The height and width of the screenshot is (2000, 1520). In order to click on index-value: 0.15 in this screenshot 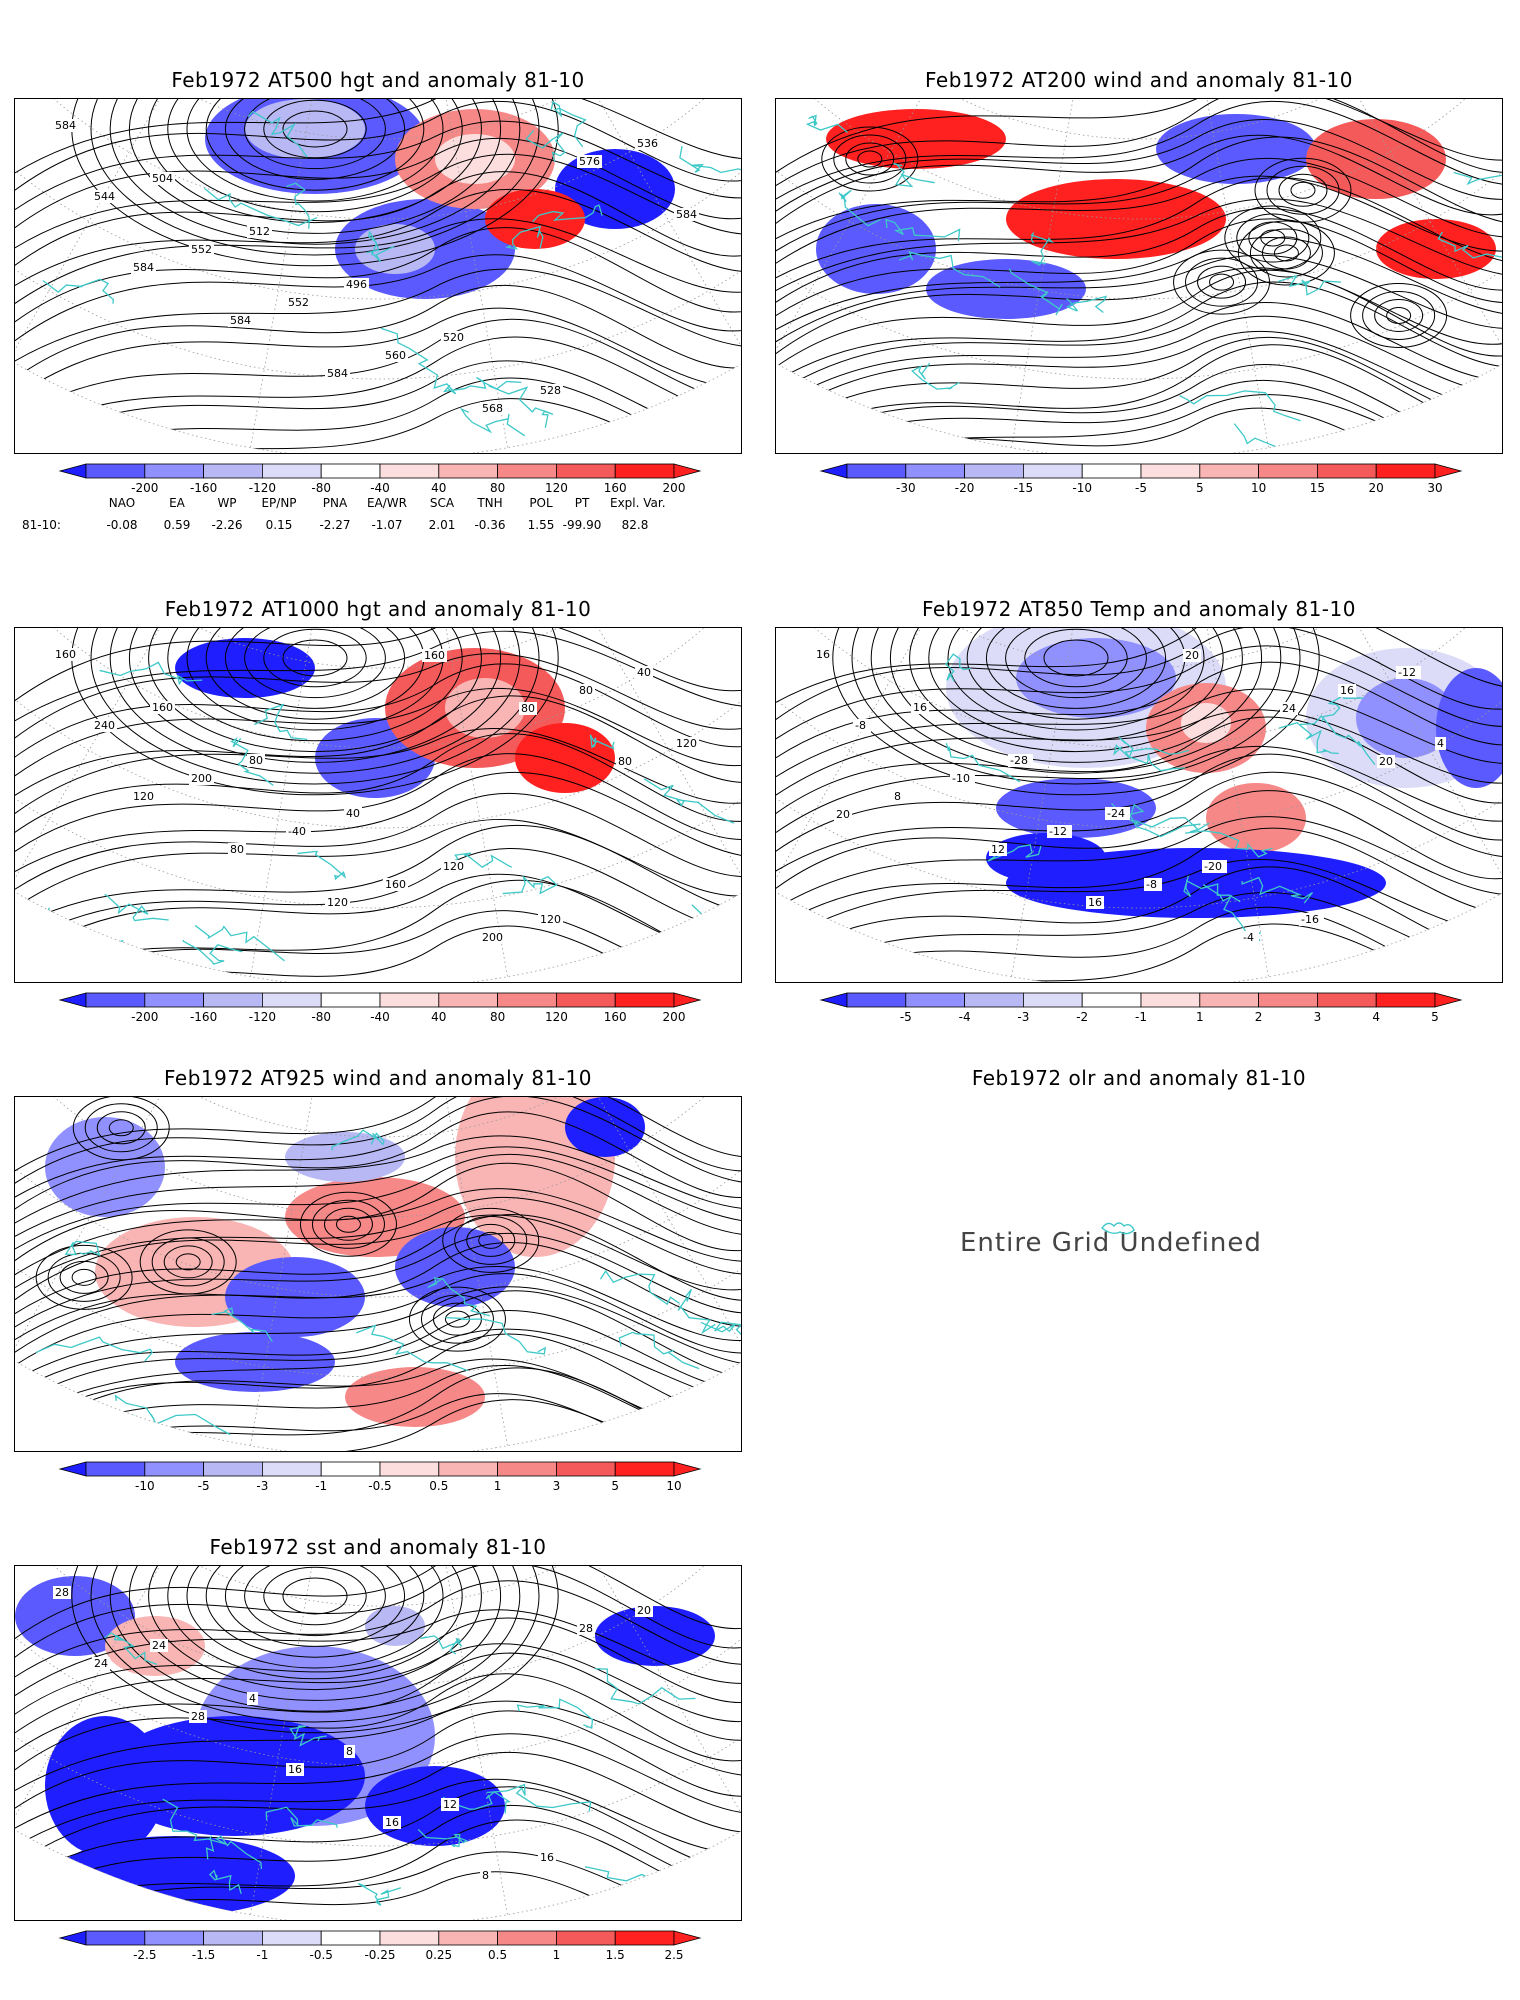, I will do `click(279, 525)`.